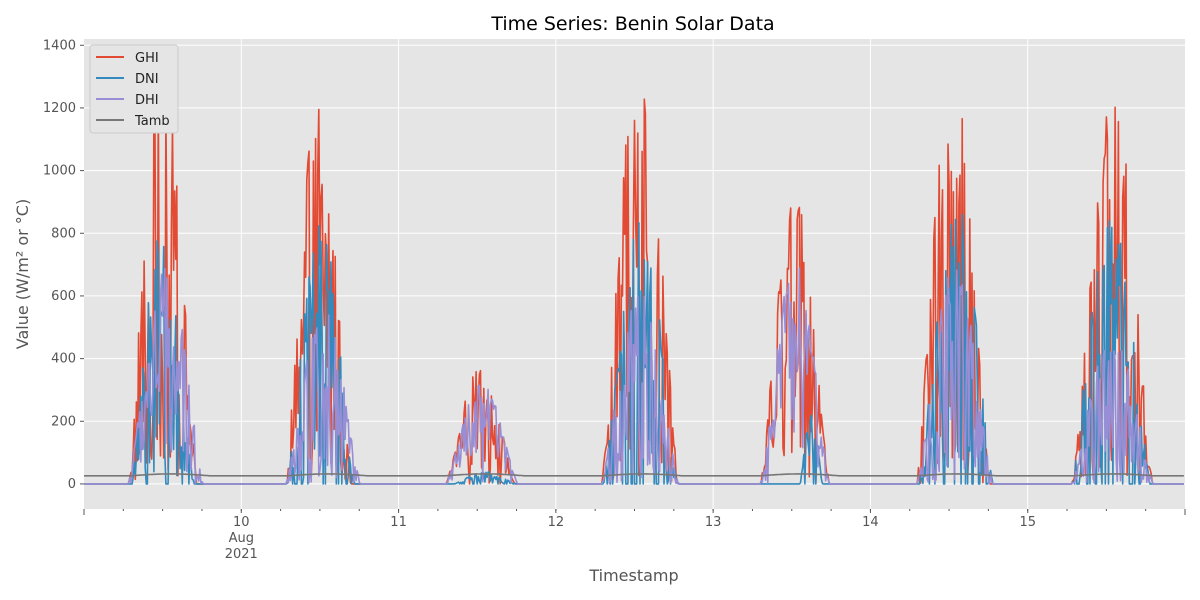  I want to click on legend-label-dhi: DHI, so click(147, 100).